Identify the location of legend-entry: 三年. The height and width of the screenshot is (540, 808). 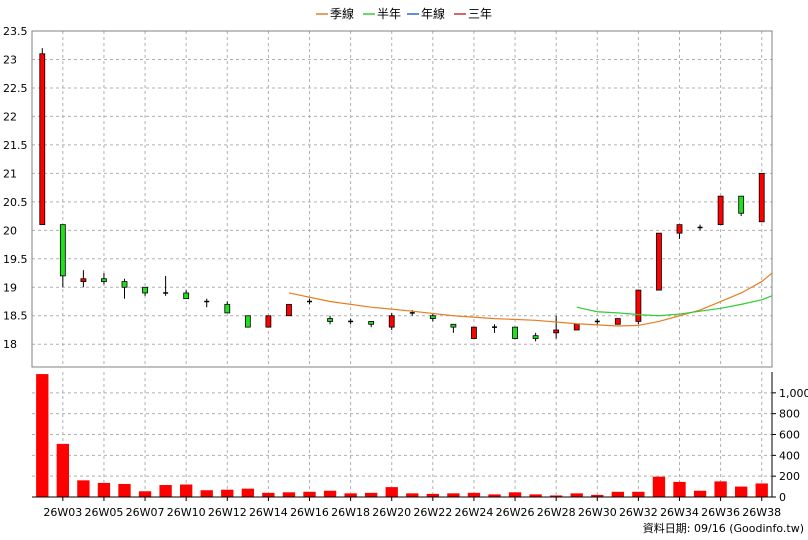
(480, 14).